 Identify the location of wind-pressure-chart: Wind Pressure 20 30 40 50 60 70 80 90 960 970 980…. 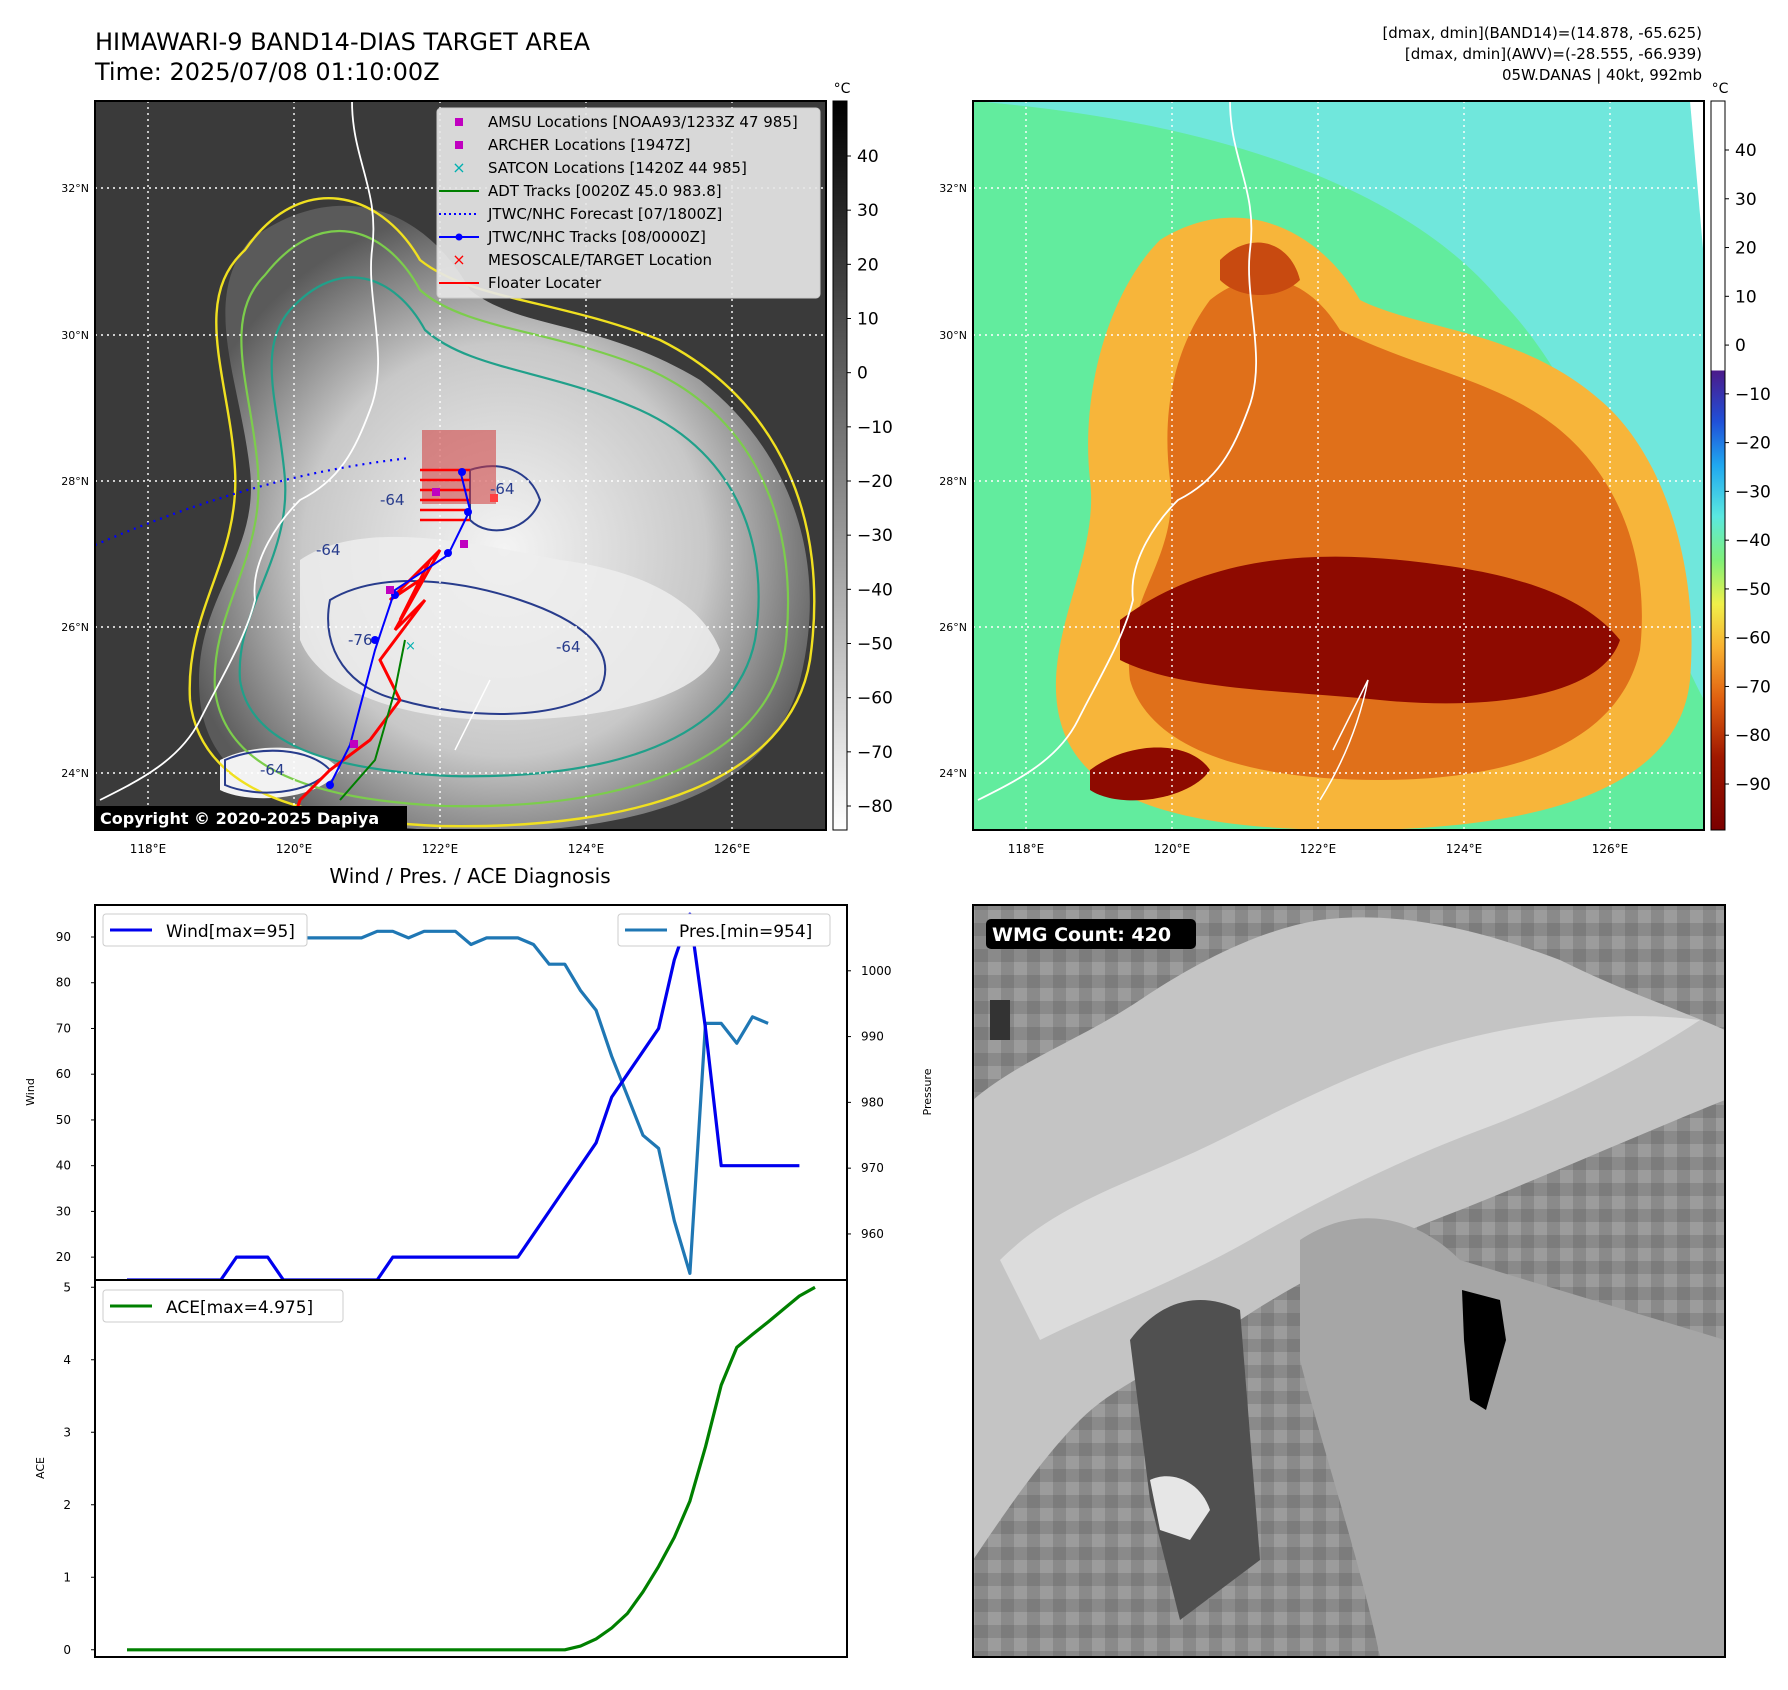
(479, 1093).